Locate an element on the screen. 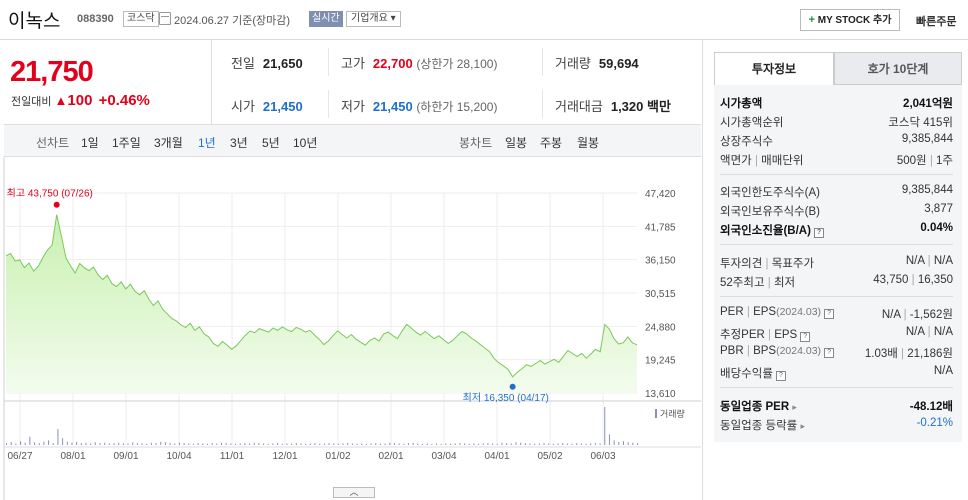  stat-high: 고가 22,700 (상한가 28,100) is located at coordinates (419, 62).